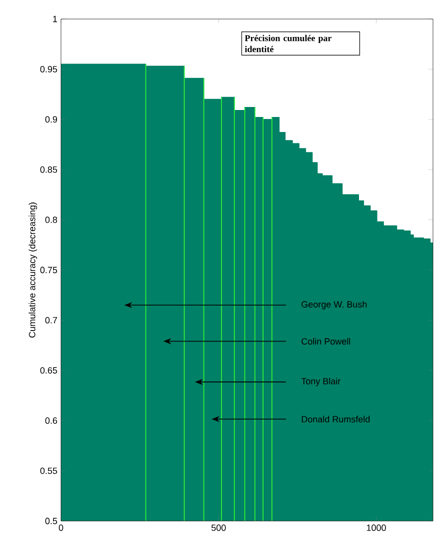 The image size is (435, 536). I want to click on y-tick-label: 0.6, so click(51, 420).